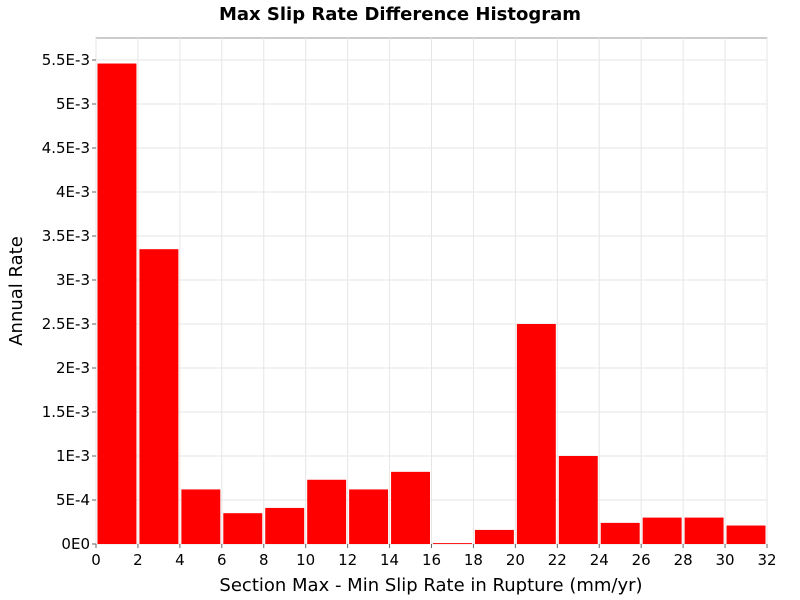  What do you see at coordinates (347, 560) in the screenshot?
I see `x-tick-label: 12` at bounding box center [347, 560].